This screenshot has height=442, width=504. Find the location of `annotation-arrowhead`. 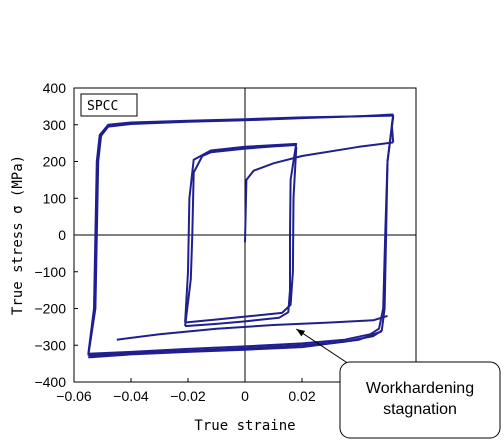

annotation-arrowhead is located at coordinates (301, 333).